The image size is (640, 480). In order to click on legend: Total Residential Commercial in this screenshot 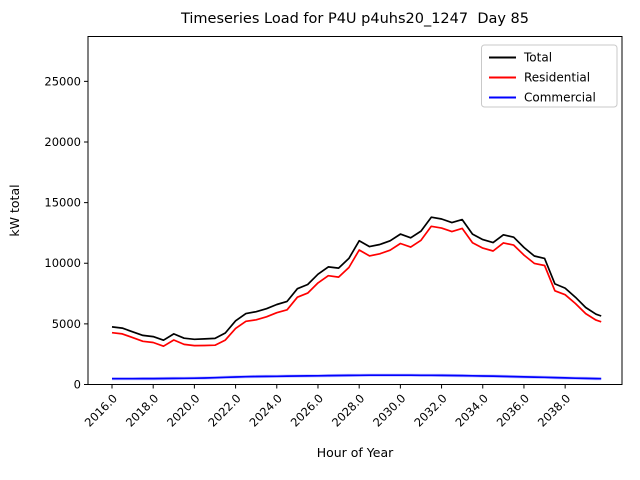, I will do `click(549, 76)`.